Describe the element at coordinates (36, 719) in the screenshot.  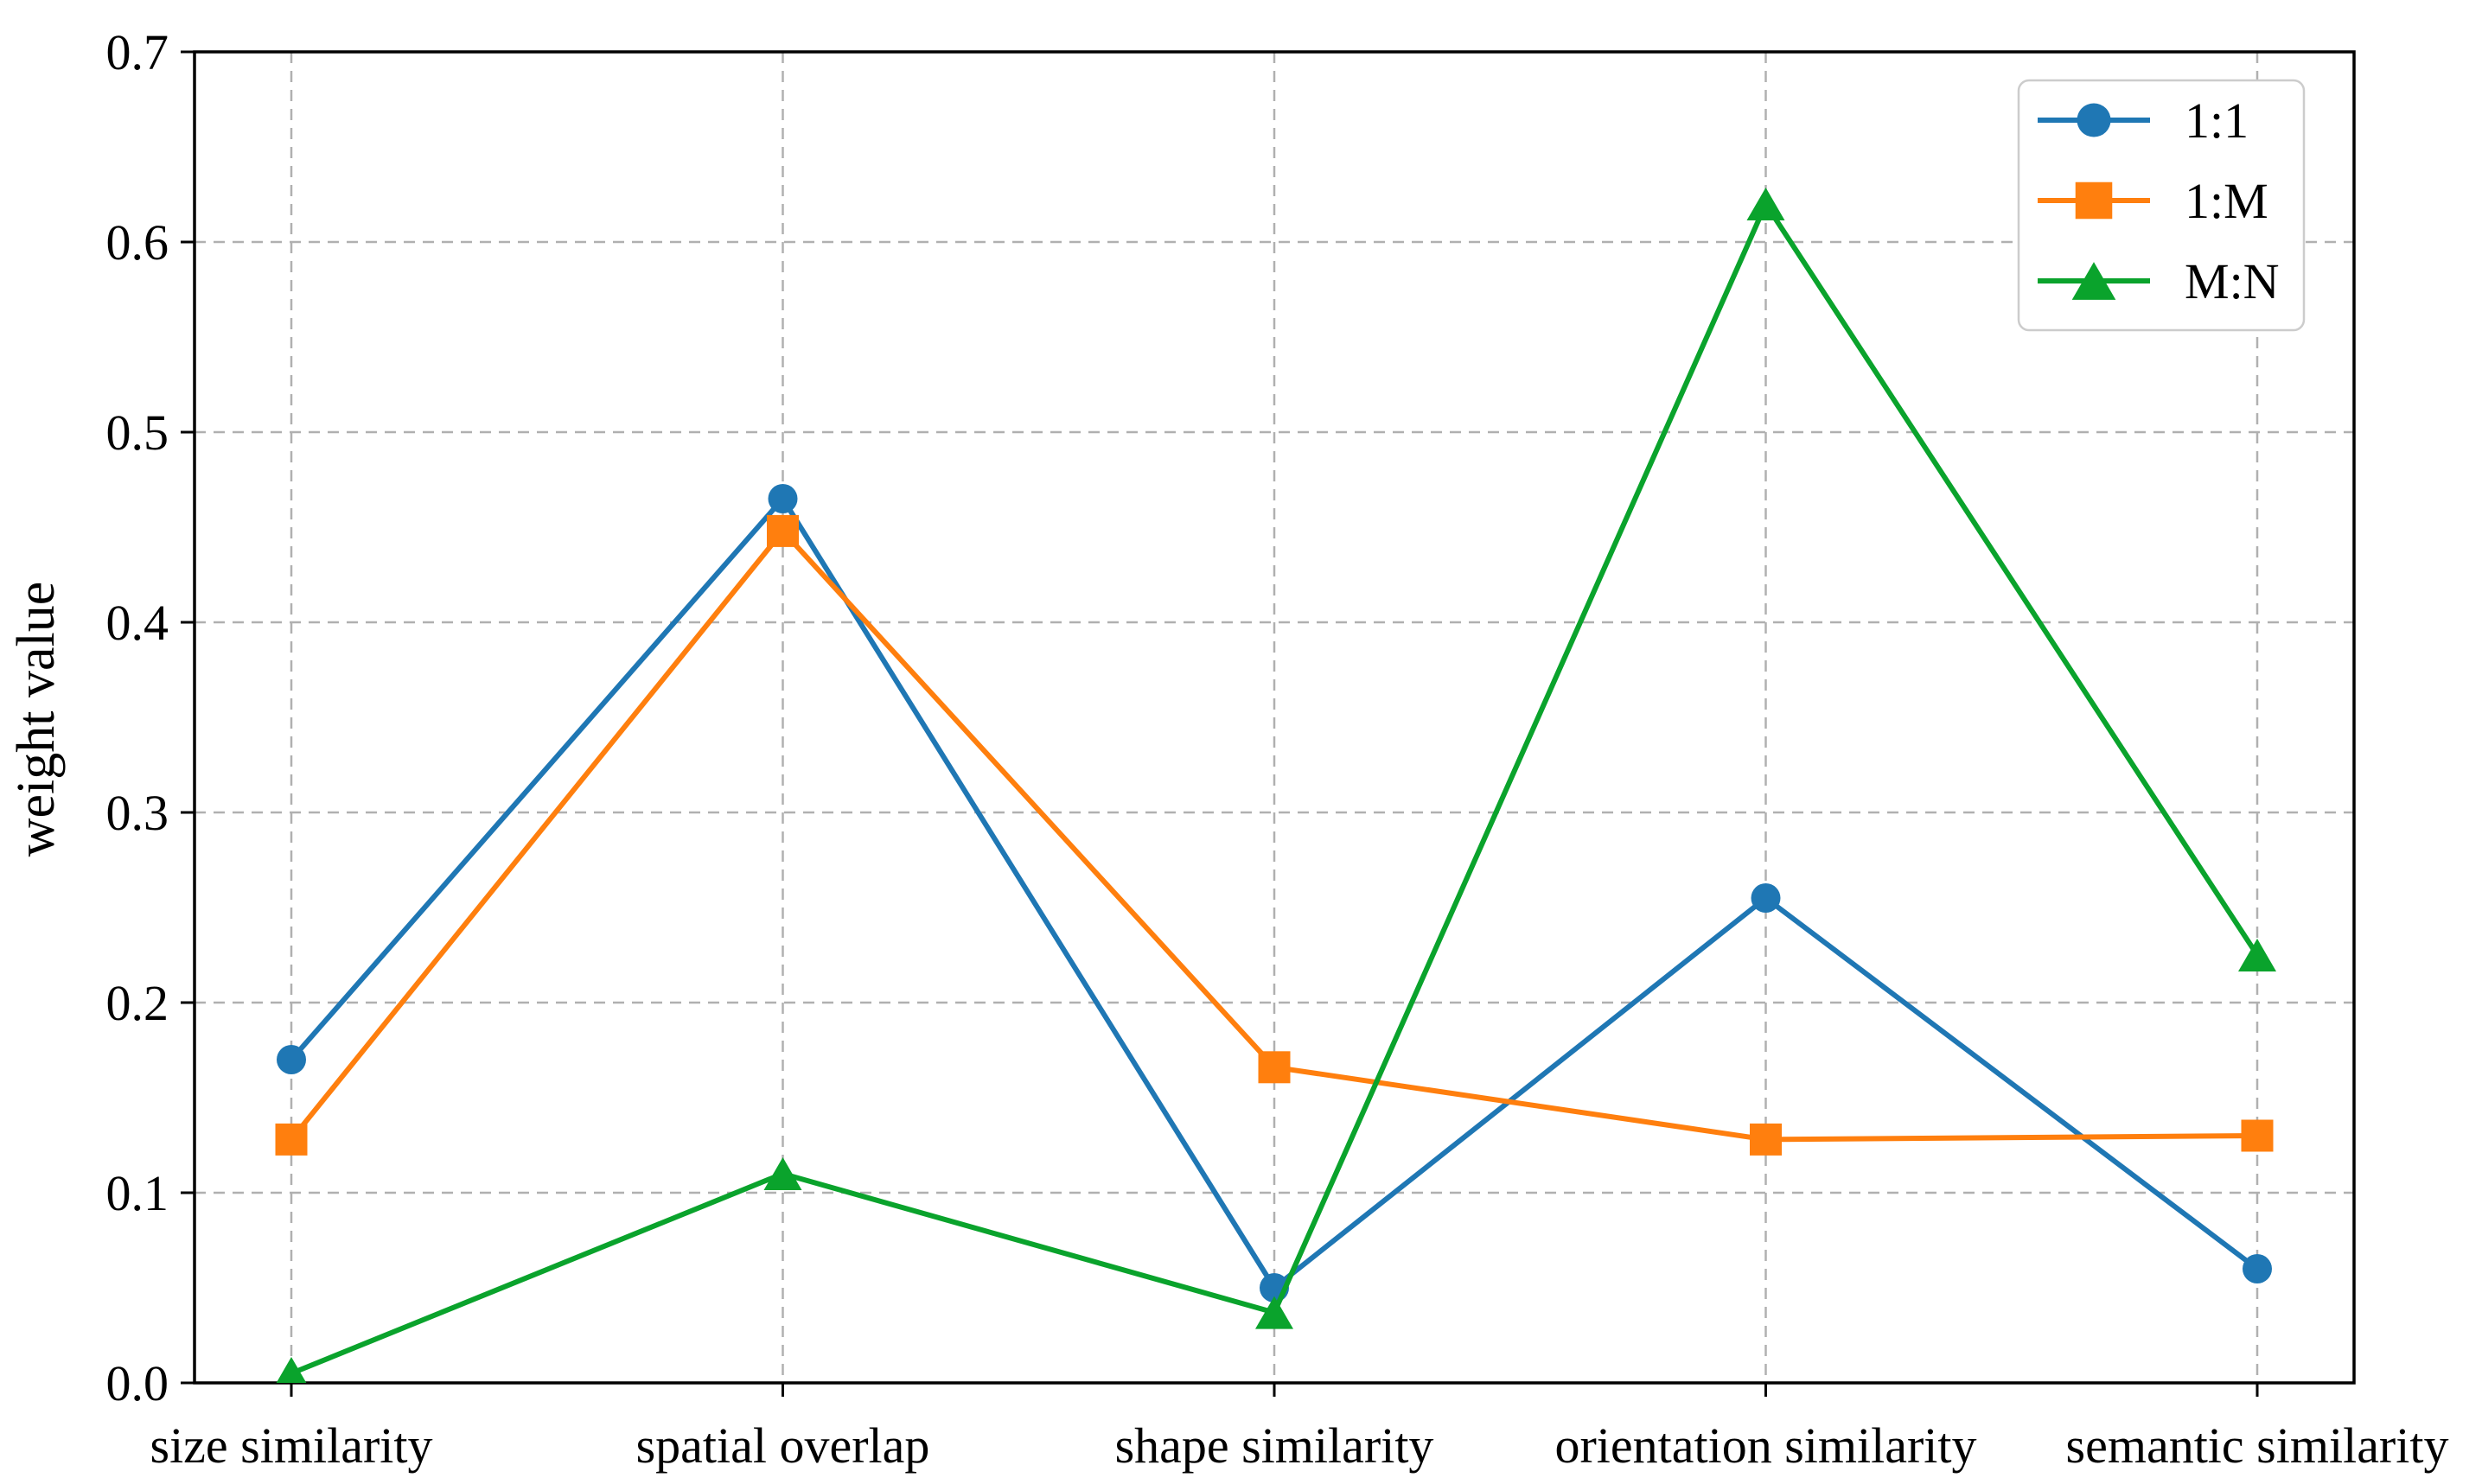
I see `y-axis-label: weight value` at that location.